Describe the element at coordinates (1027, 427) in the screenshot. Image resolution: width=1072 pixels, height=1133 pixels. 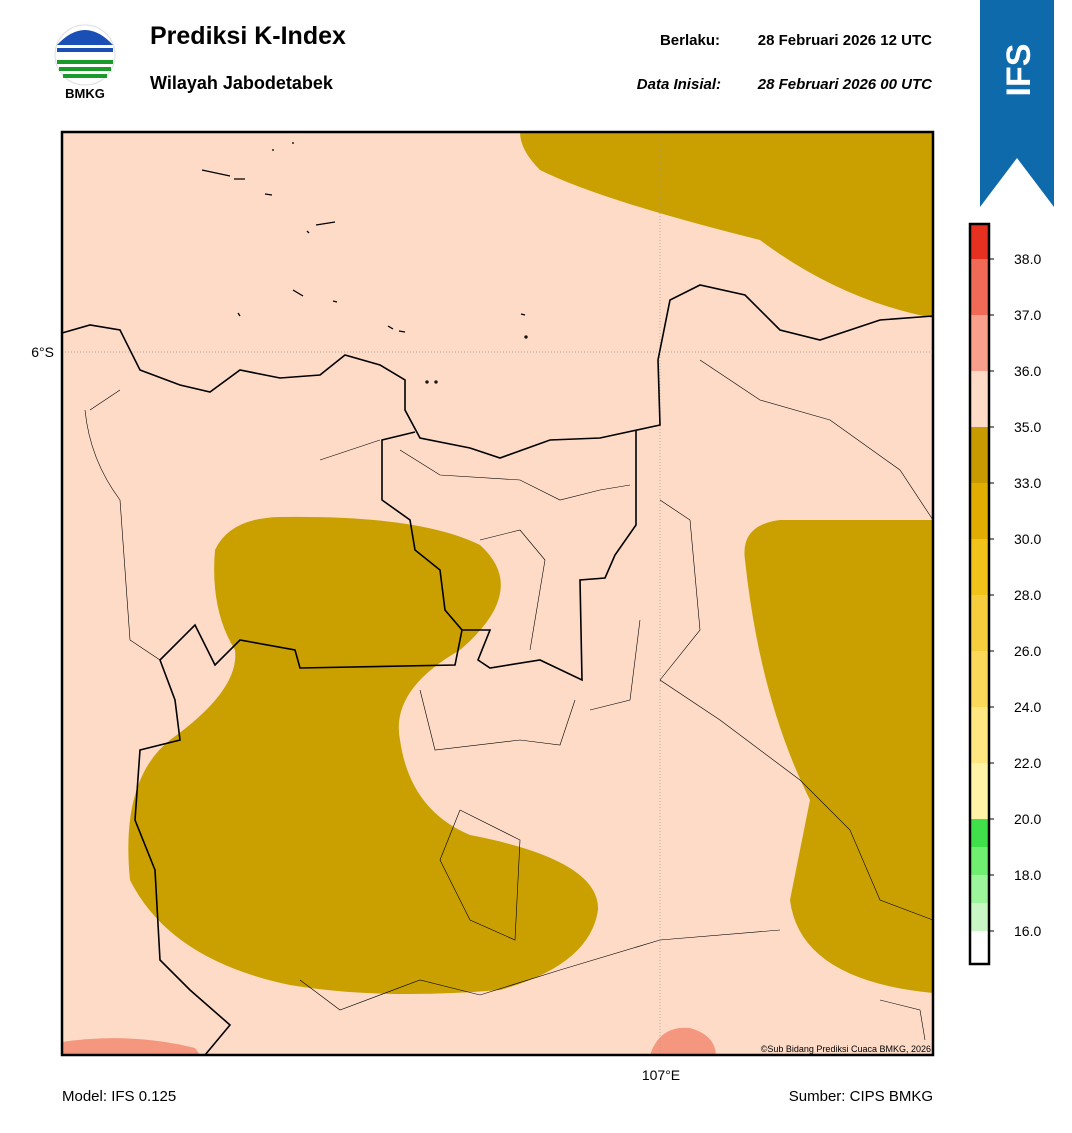
I see `colorbar-label: 35.0` at that location.